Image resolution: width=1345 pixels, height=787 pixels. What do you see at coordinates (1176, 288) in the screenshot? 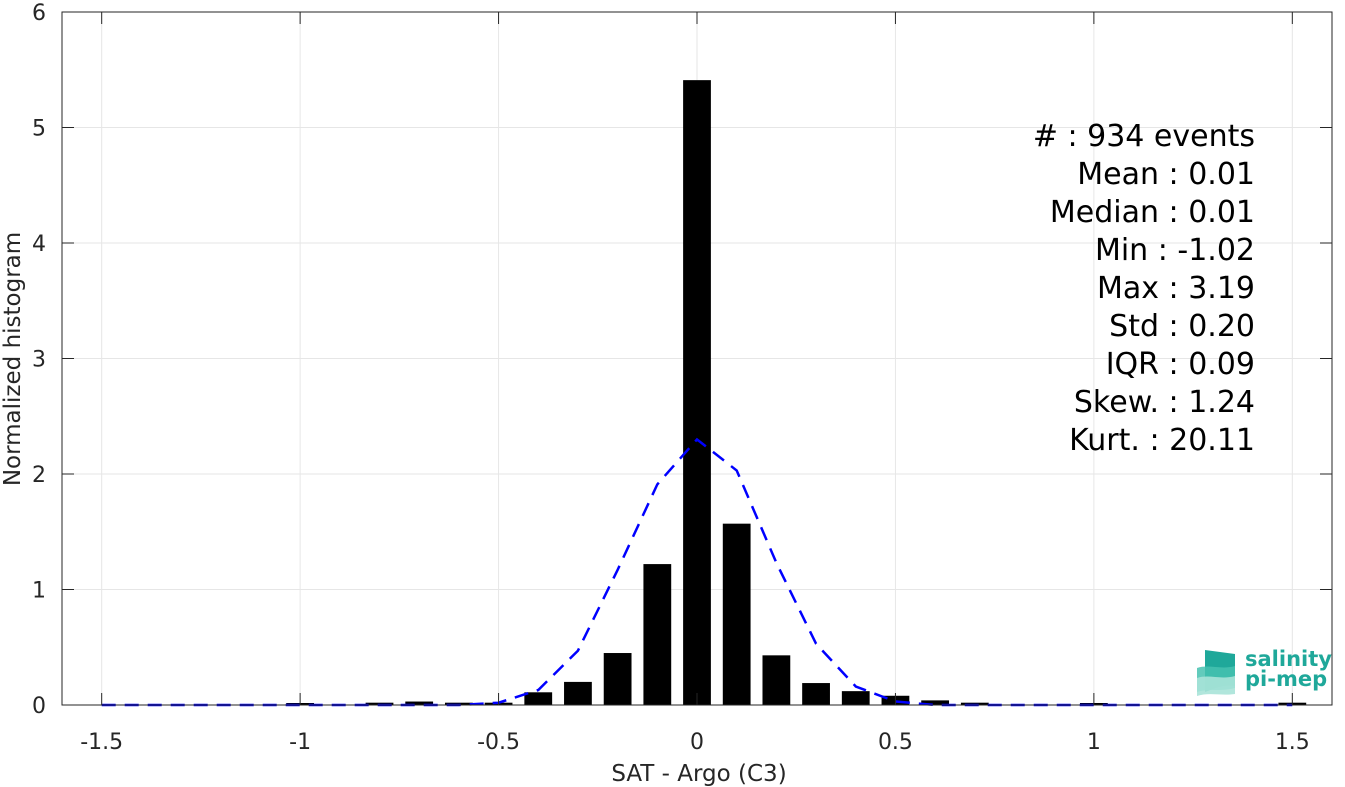
I see `stat-line-4: Max : 3.19` at bounding box center [1176, 288].